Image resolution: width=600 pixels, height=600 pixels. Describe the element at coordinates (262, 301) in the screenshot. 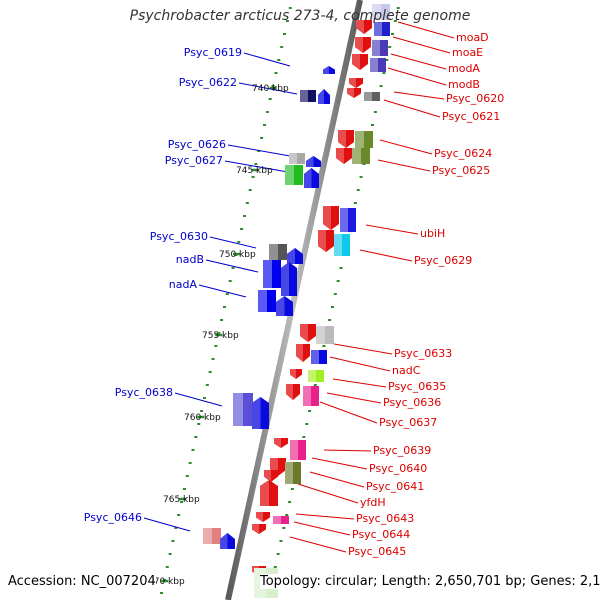

I see `gene-nada-light` at that location.